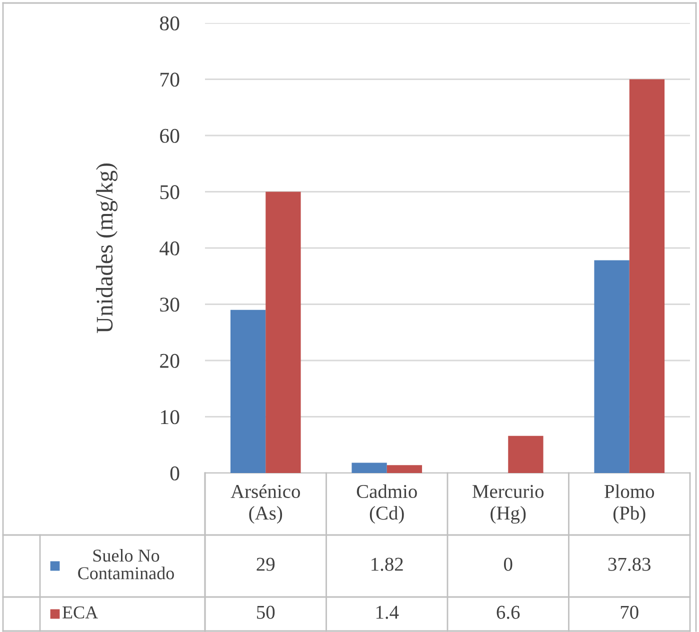 This screenshot has height=632, width=699. I want to click on y-tick-label: 20, so click(170, 361).